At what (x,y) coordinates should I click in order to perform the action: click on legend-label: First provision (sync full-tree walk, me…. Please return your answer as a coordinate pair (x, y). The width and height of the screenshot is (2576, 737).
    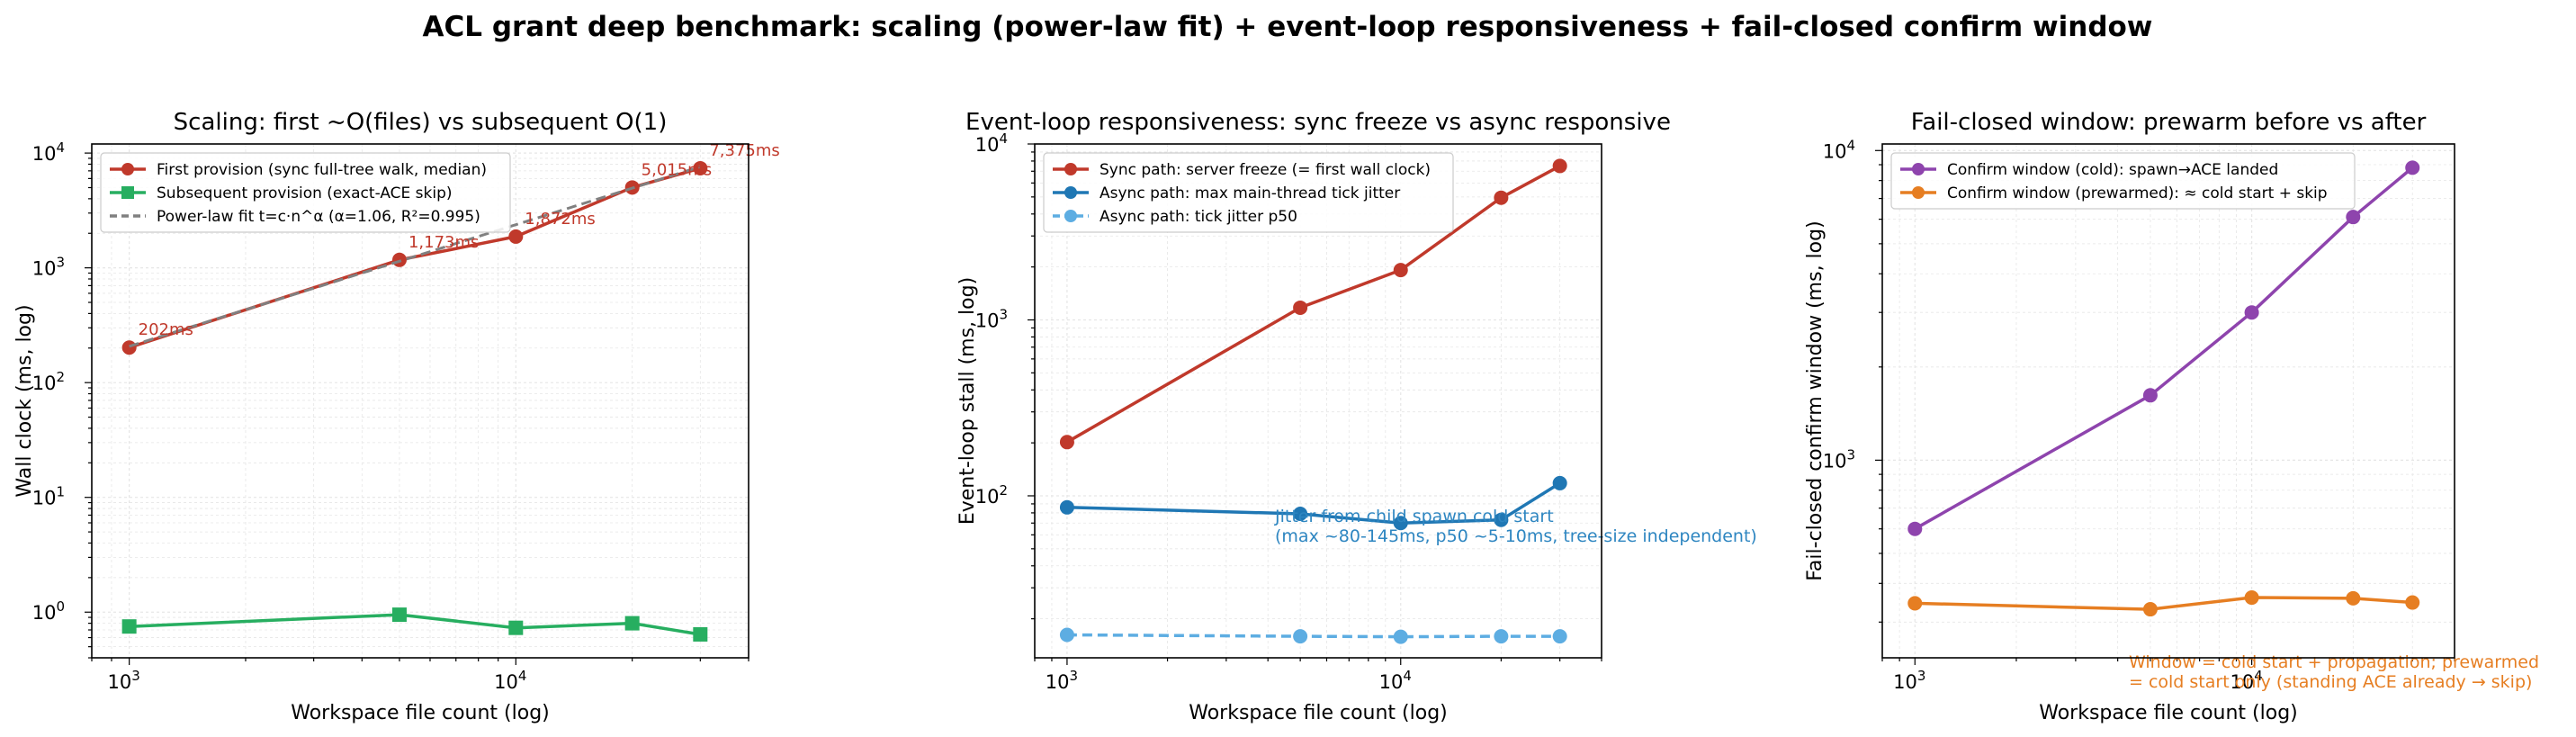
    Looking at the image, I should click on (322, 170).